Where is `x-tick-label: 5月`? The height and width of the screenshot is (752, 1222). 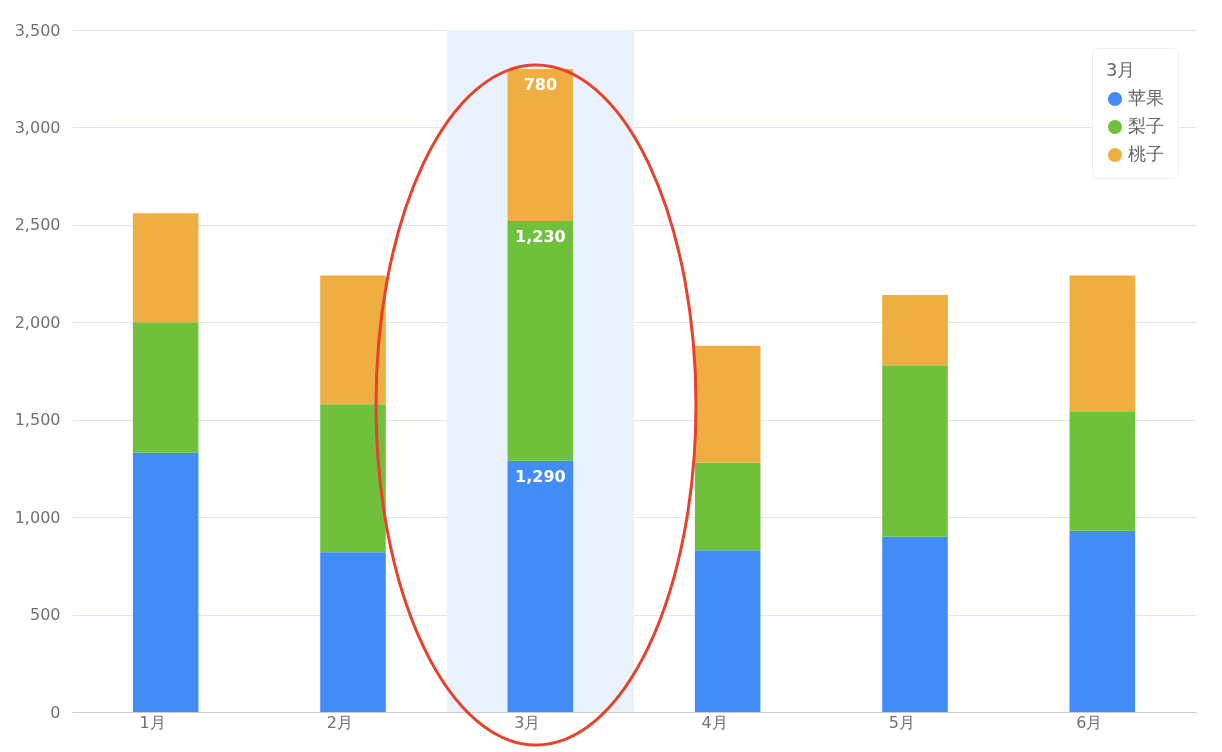
x-tick-label: 5月 is located at coordinates (901, 722).